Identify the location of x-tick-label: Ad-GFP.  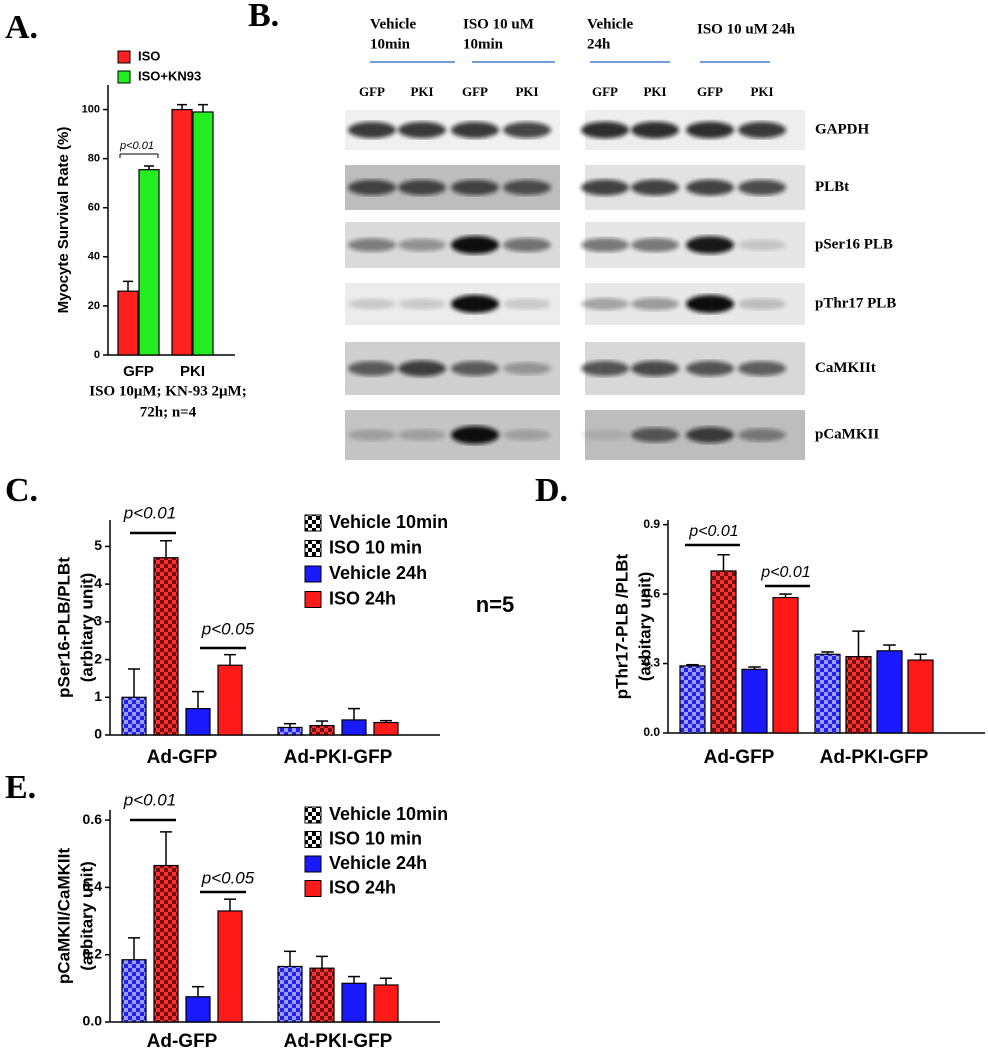
(182, 1040).